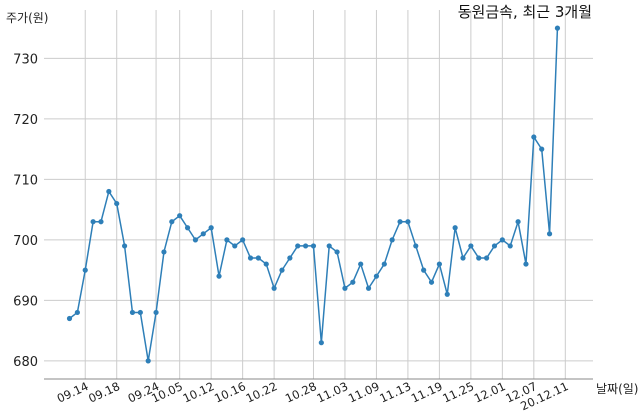 The width and height of the screenshot is (640, 419). What do you see at coordinates (395, 392) in the screenshot?
I see `x-tick-label: 11.13` at bounding box center [395, 392].